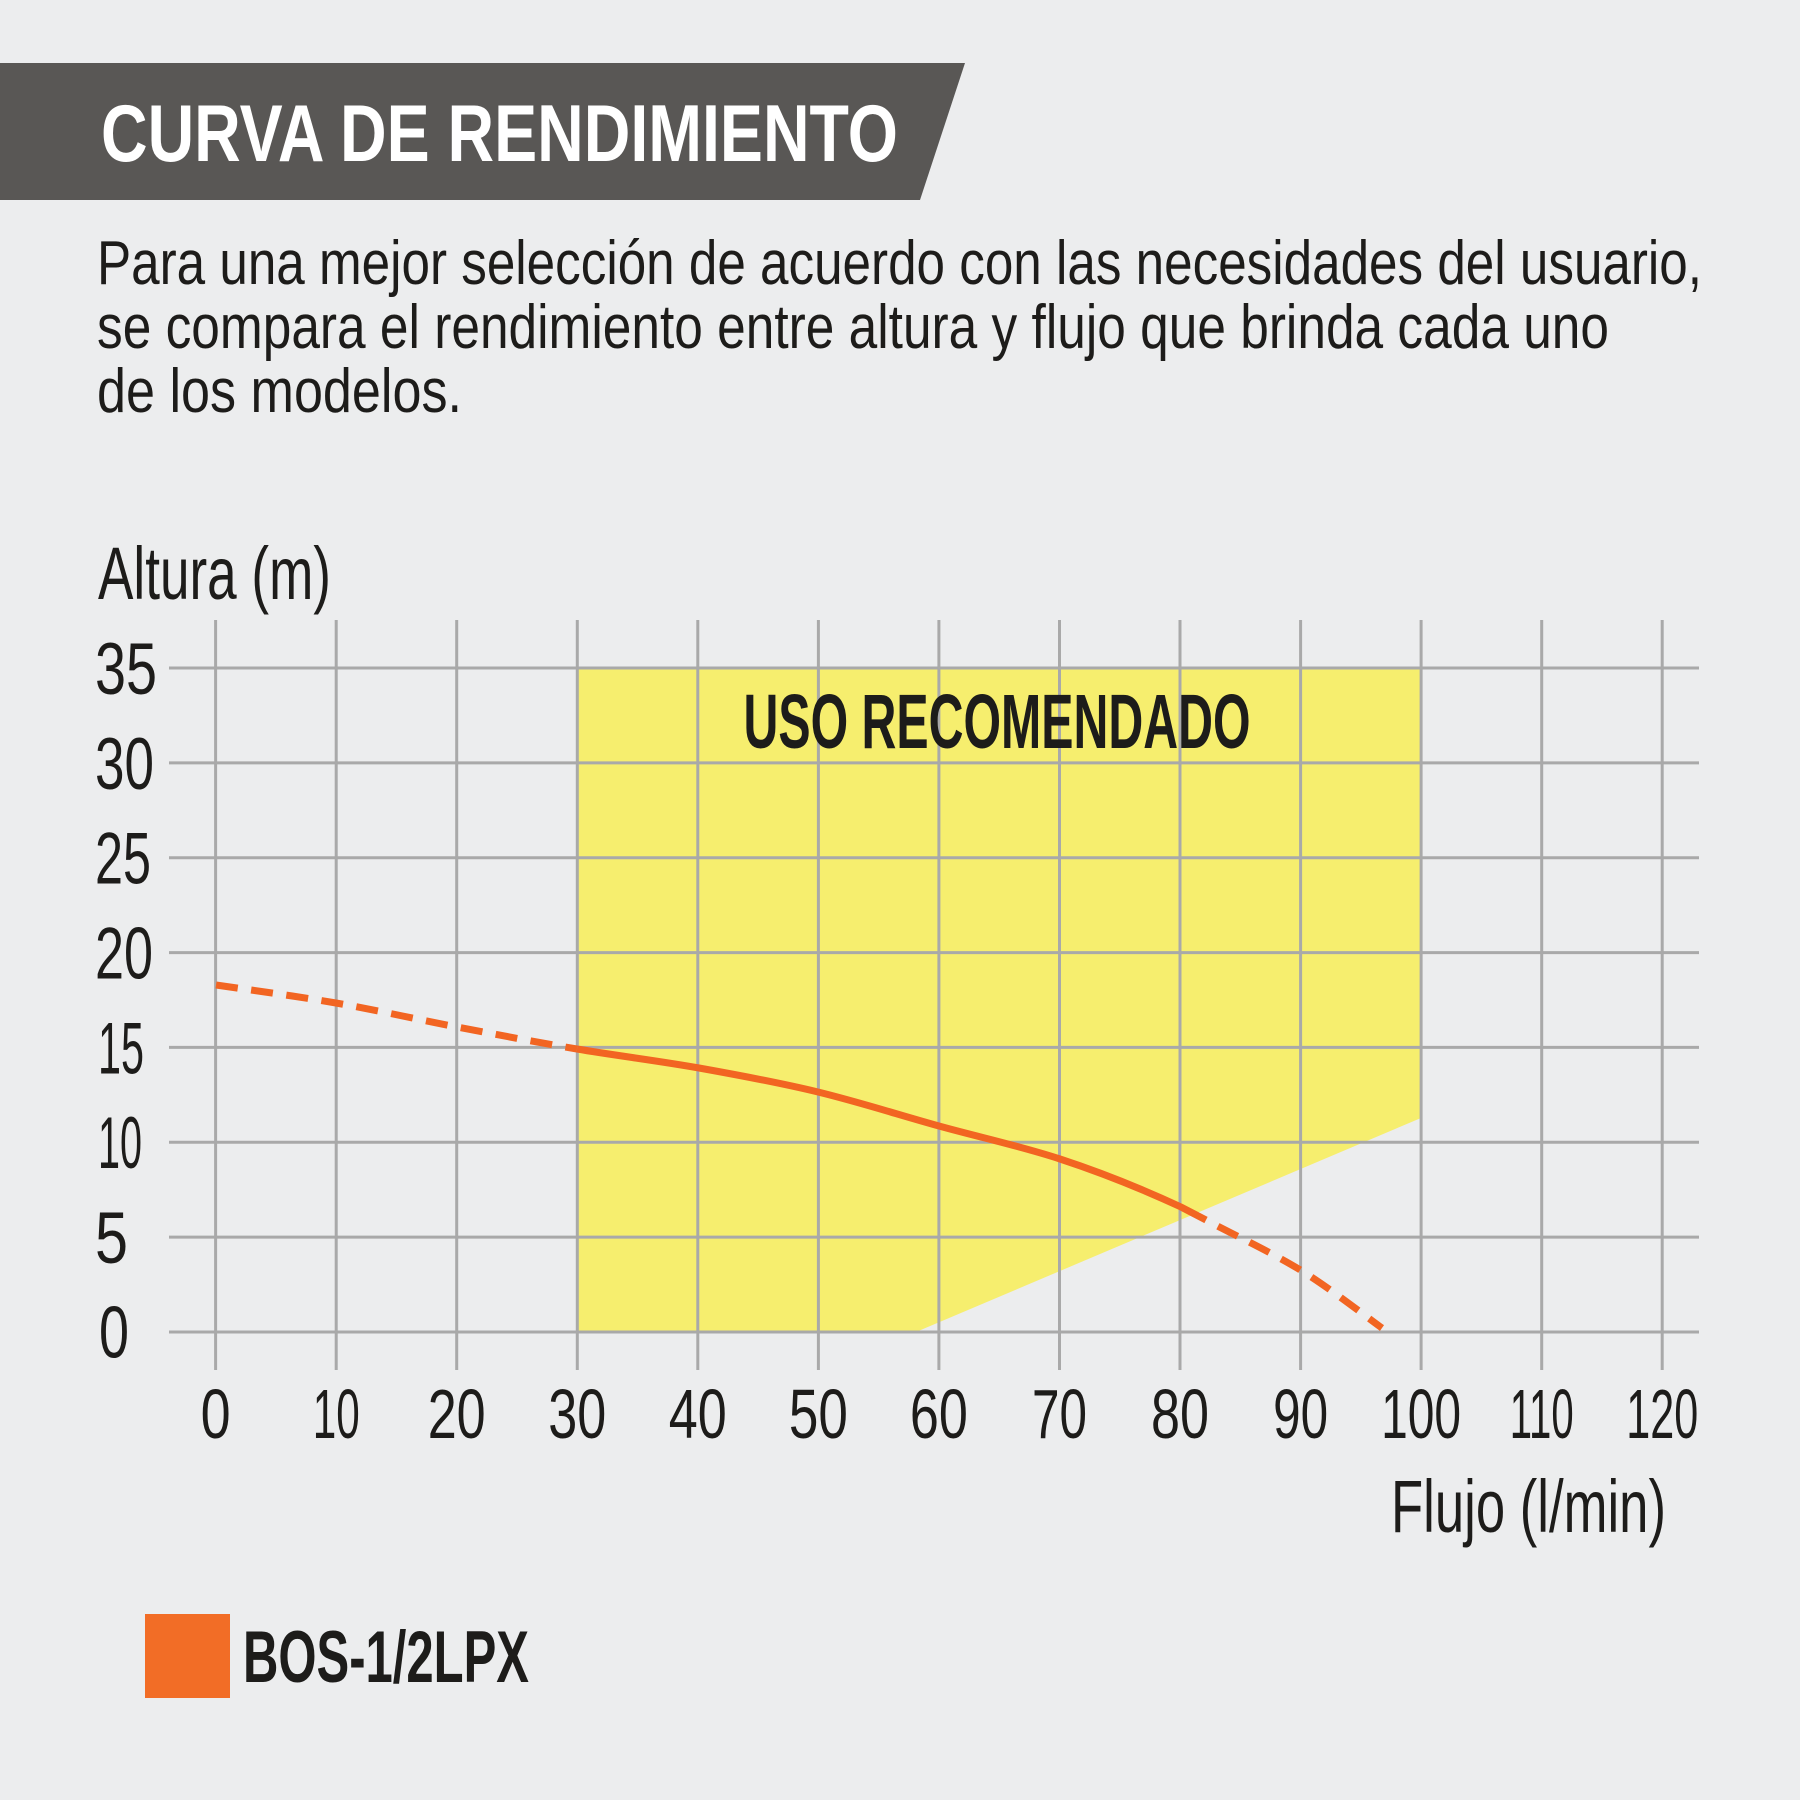 Image resolution: width=1800 pixels, height=1800 pixels. I want to click on svg-text: 120, so click(1662, 1414).